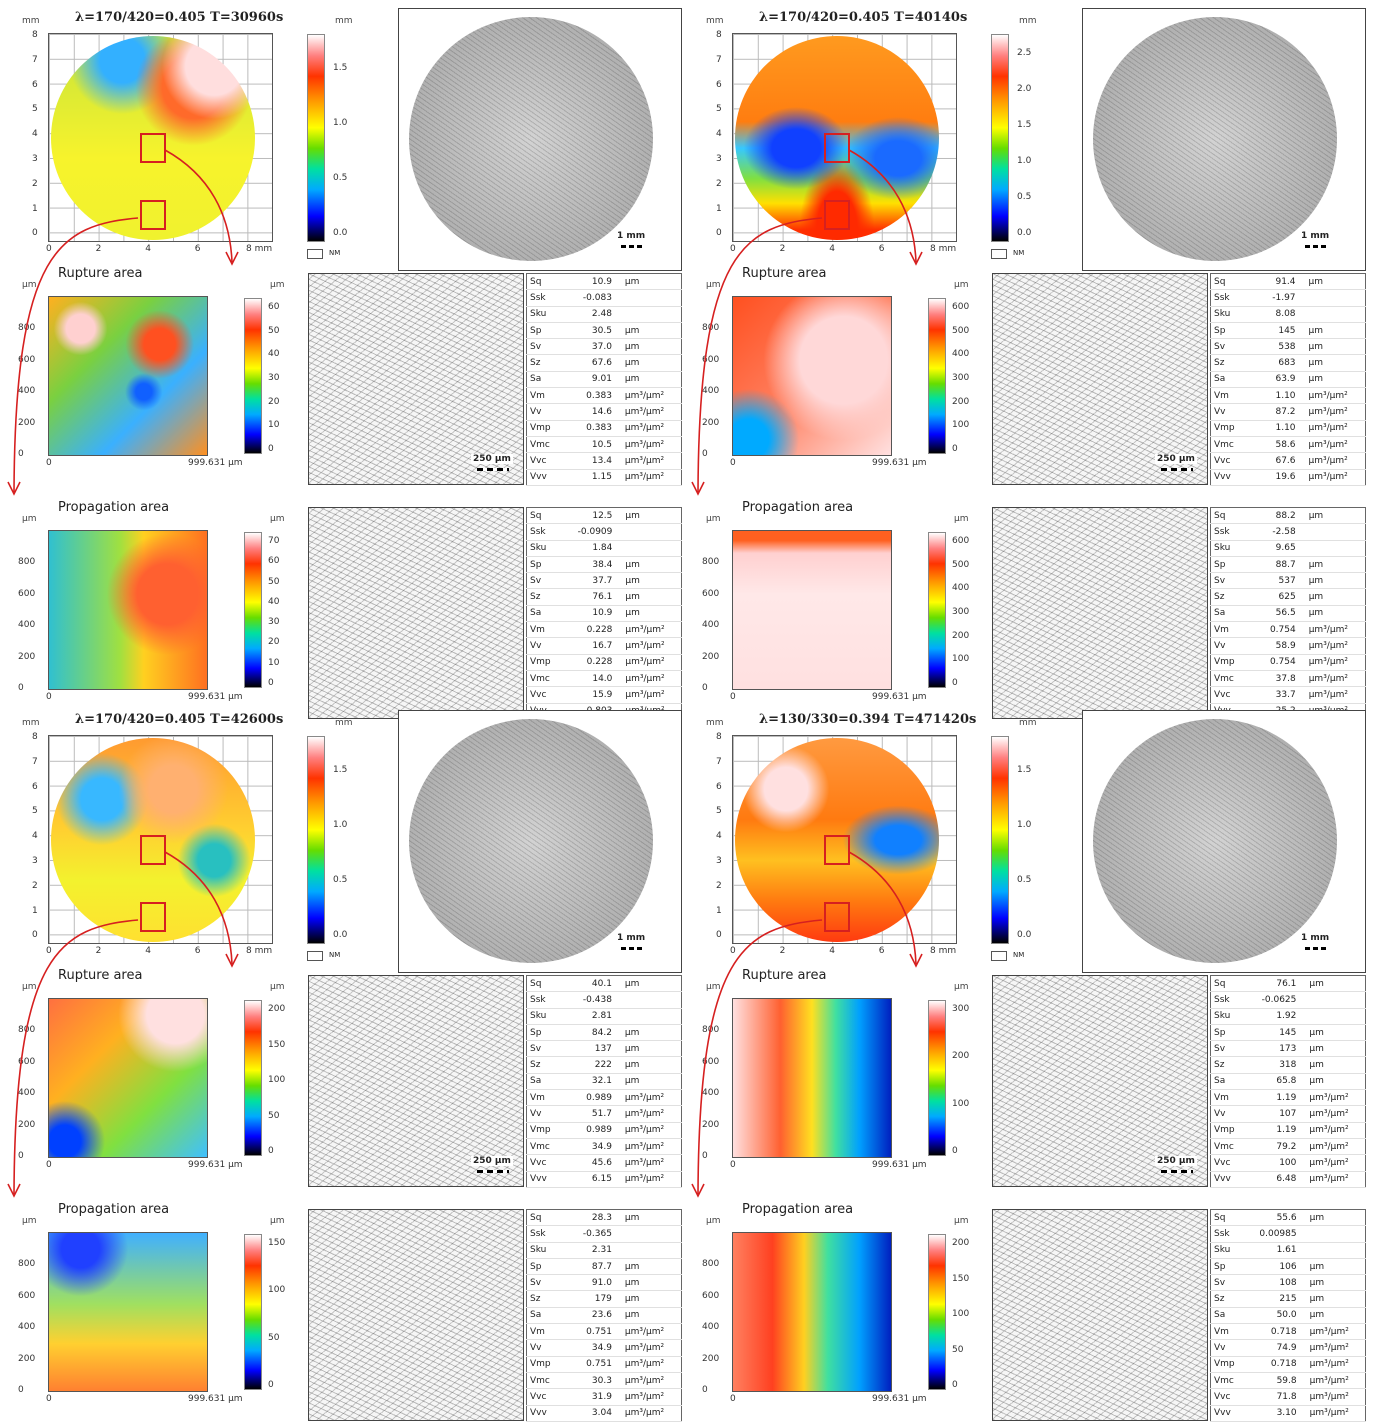 This screenshot has height=1422, width=1375. Describe the element at coordinates (316, 138) in the screenshot. I see `overview-colorbar` at that location.